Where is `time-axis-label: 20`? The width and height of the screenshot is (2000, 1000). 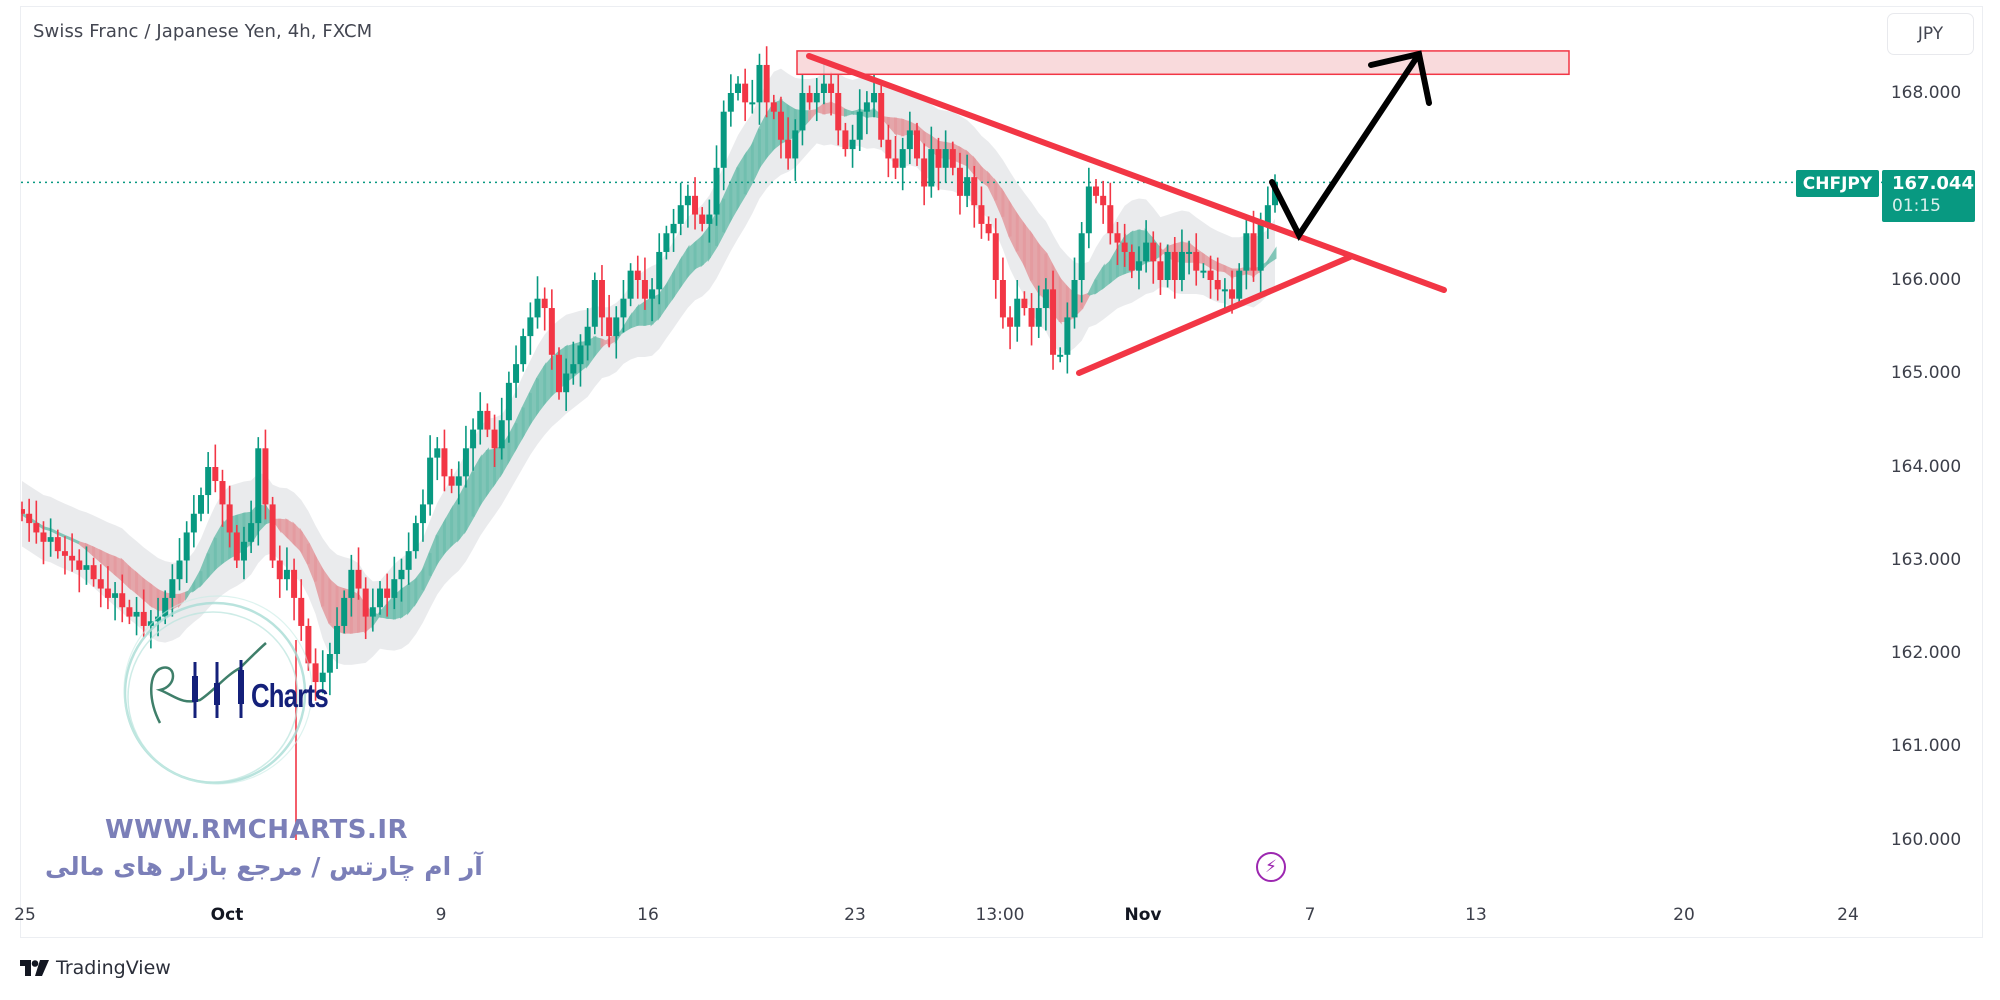 time-axis-label: 20 is located at coordinates (1684, 915).